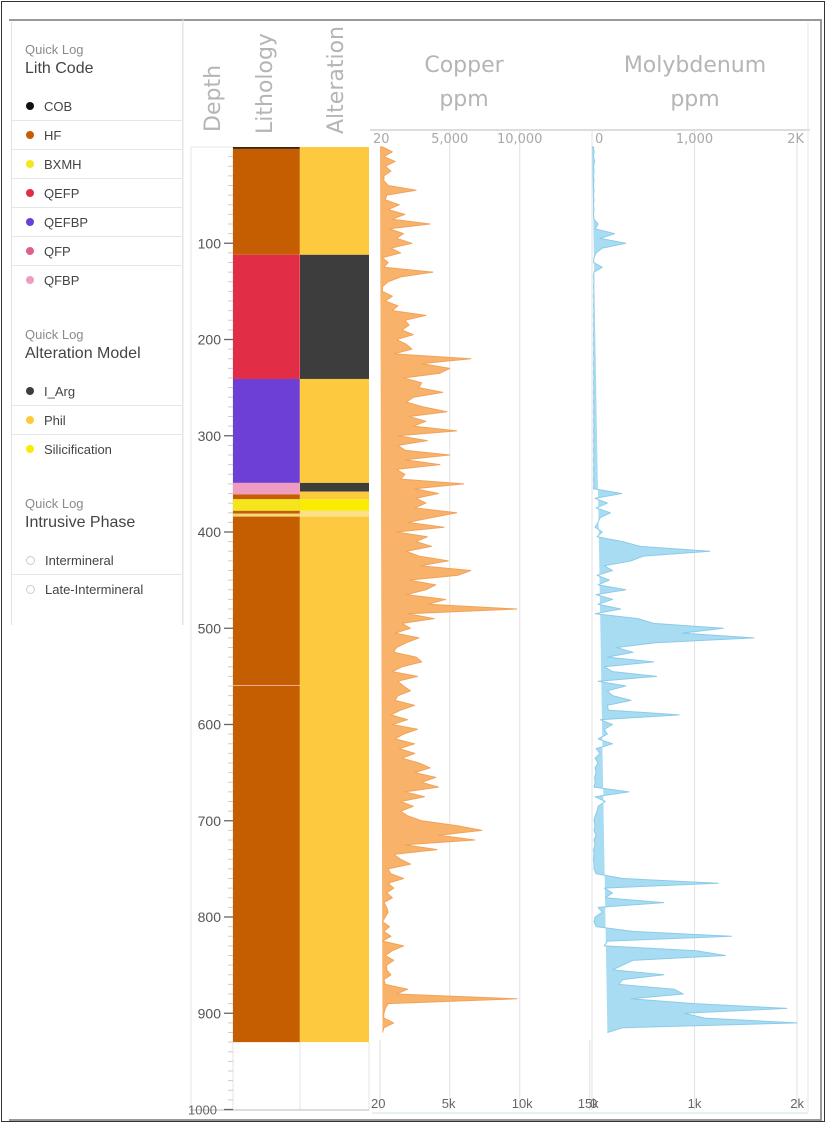  Describe the element at coordinates (695, 1103) in the screenshot. I see `molybdenum-bottom-tick-label: 1k` at that location.